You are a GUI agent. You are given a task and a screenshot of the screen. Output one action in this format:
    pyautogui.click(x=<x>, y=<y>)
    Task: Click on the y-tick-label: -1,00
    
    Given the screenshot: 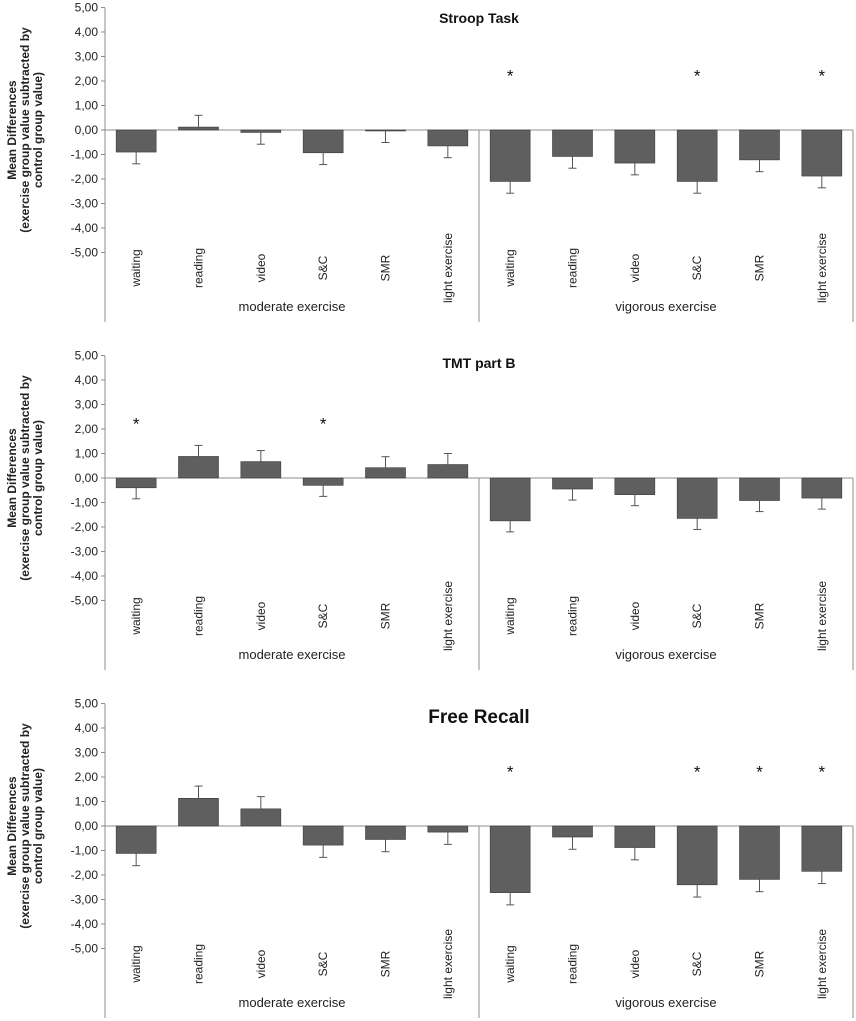 What is the action you would take?
    pyautogui.click(x=85, y=155)
    